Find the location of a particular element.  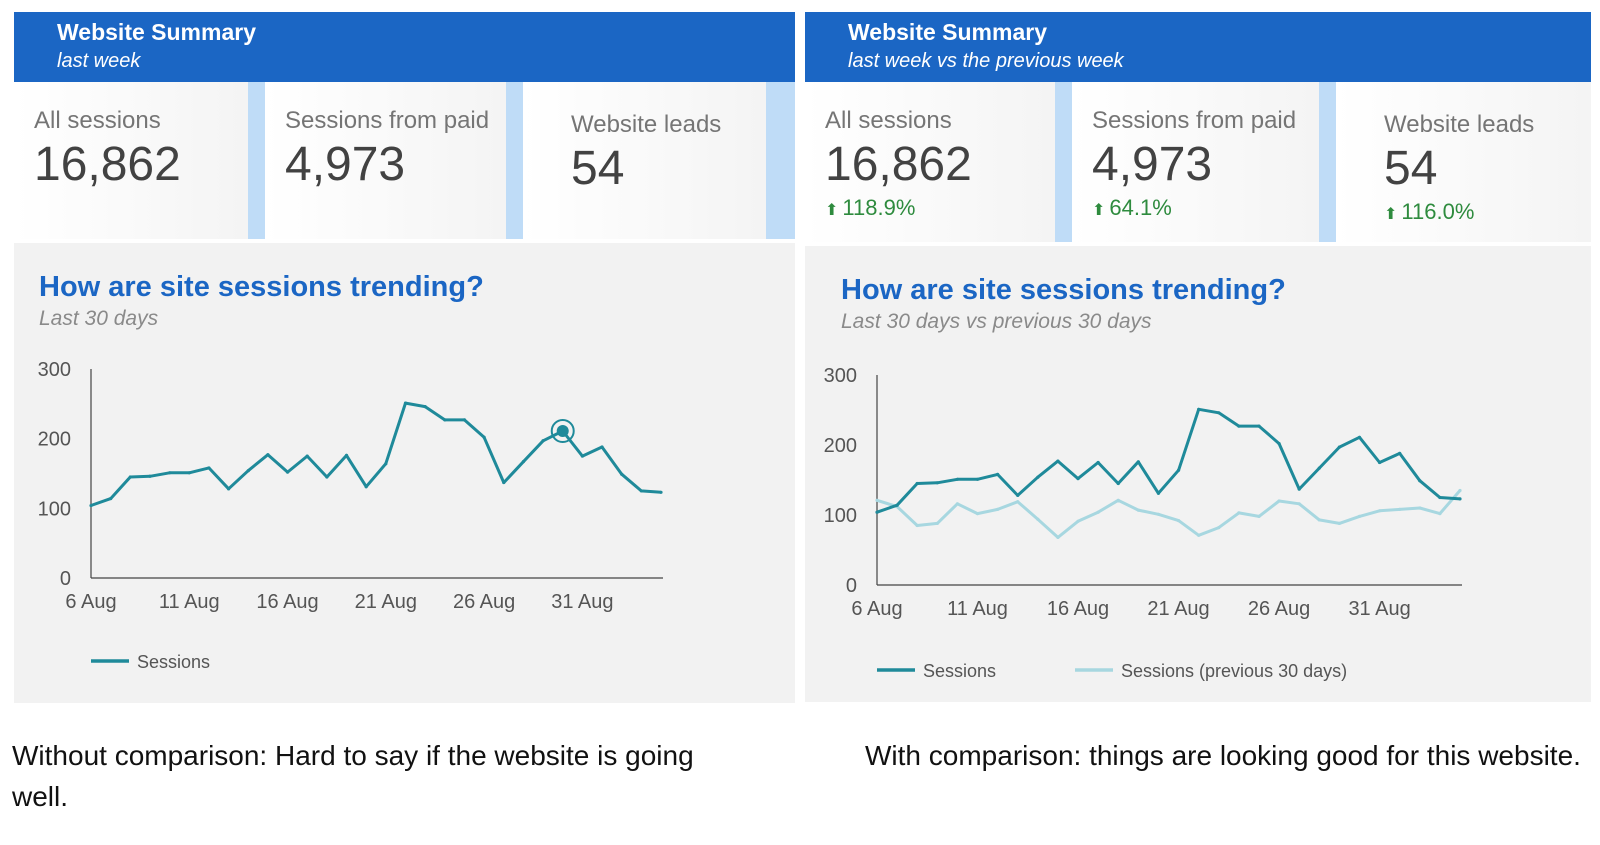

chart-title: How are site sessions trending? is located at coordinates (1063, 290).